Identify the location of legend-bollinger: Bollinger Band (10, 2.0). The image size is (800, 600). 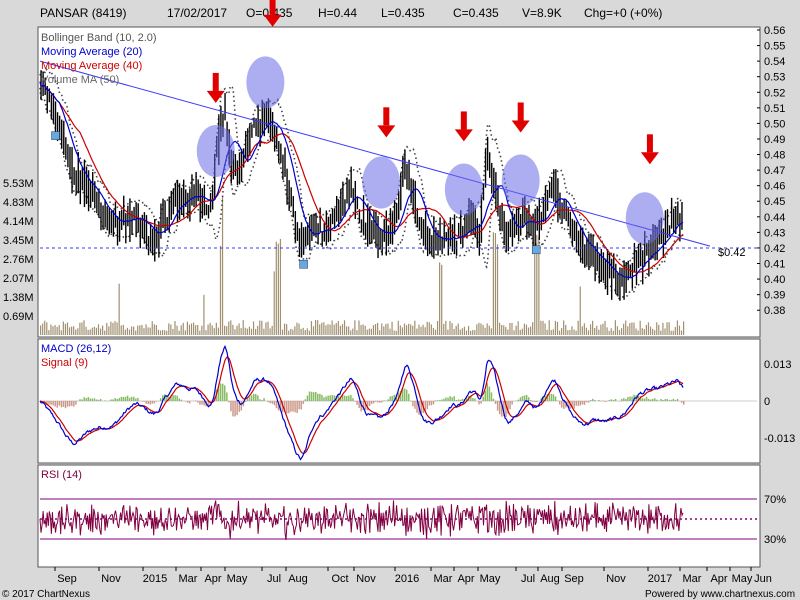
(99, 38).